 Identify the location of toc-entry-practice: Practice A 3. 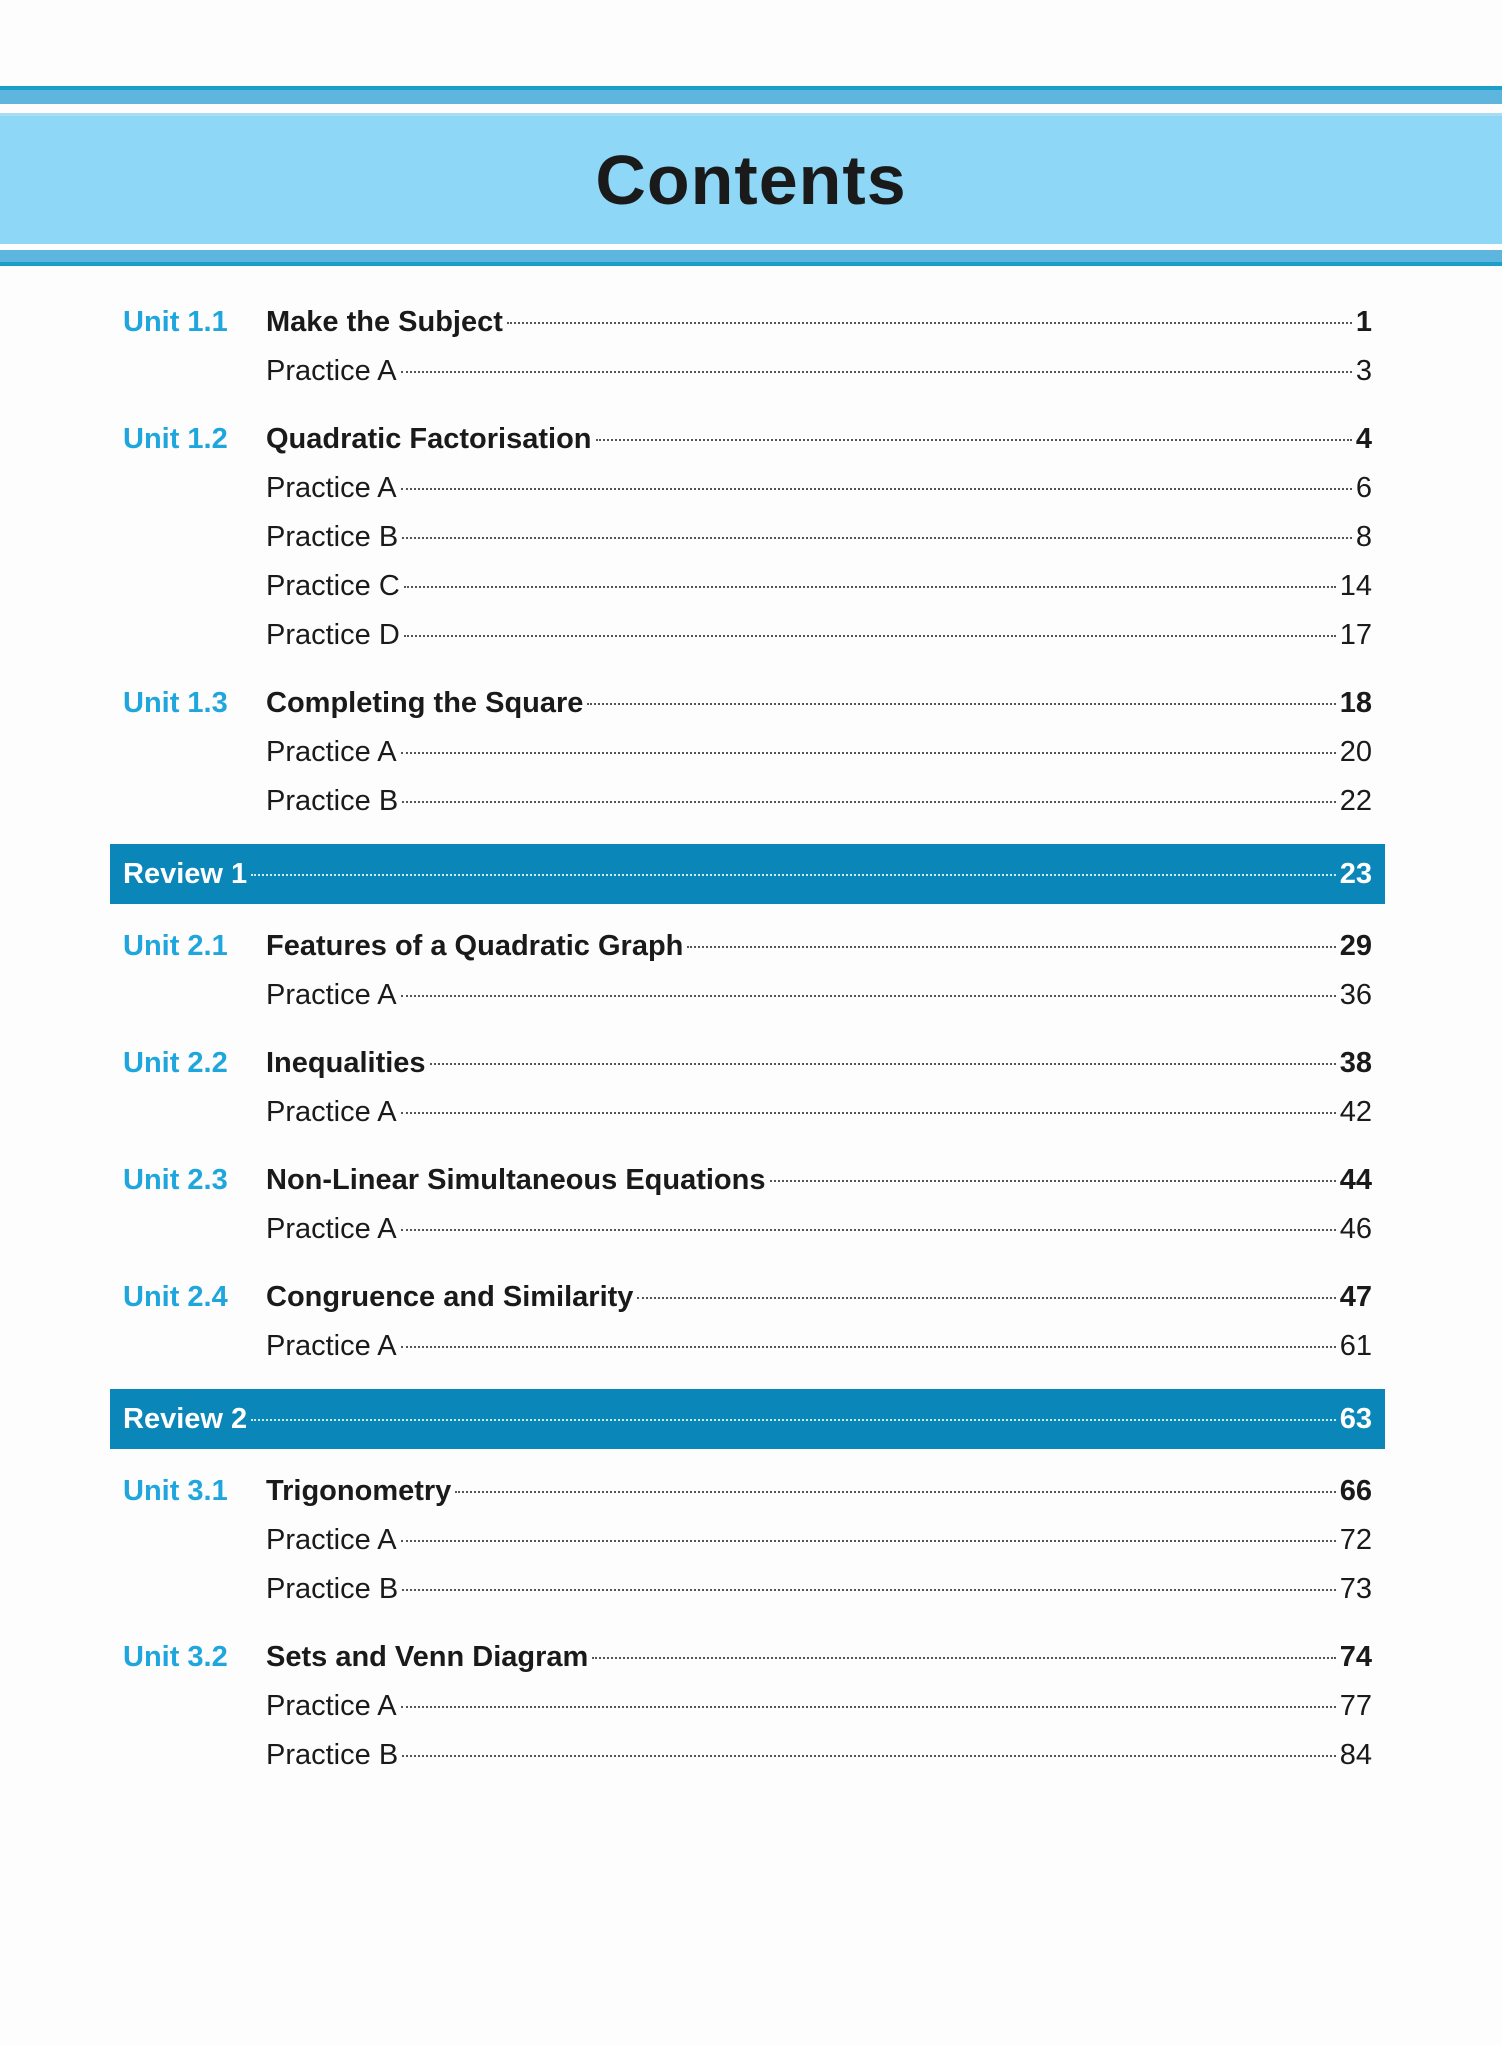
(747, 371).